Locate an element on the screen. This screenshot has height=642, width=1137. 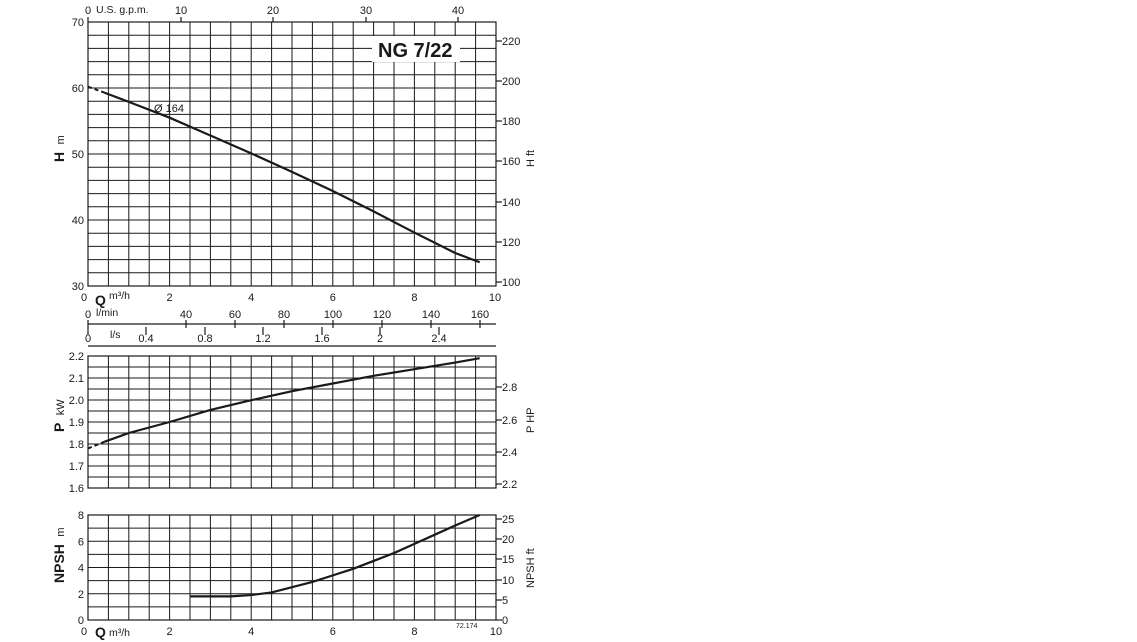
flow-tick-label: 0 is located at coordinates (84, 298).